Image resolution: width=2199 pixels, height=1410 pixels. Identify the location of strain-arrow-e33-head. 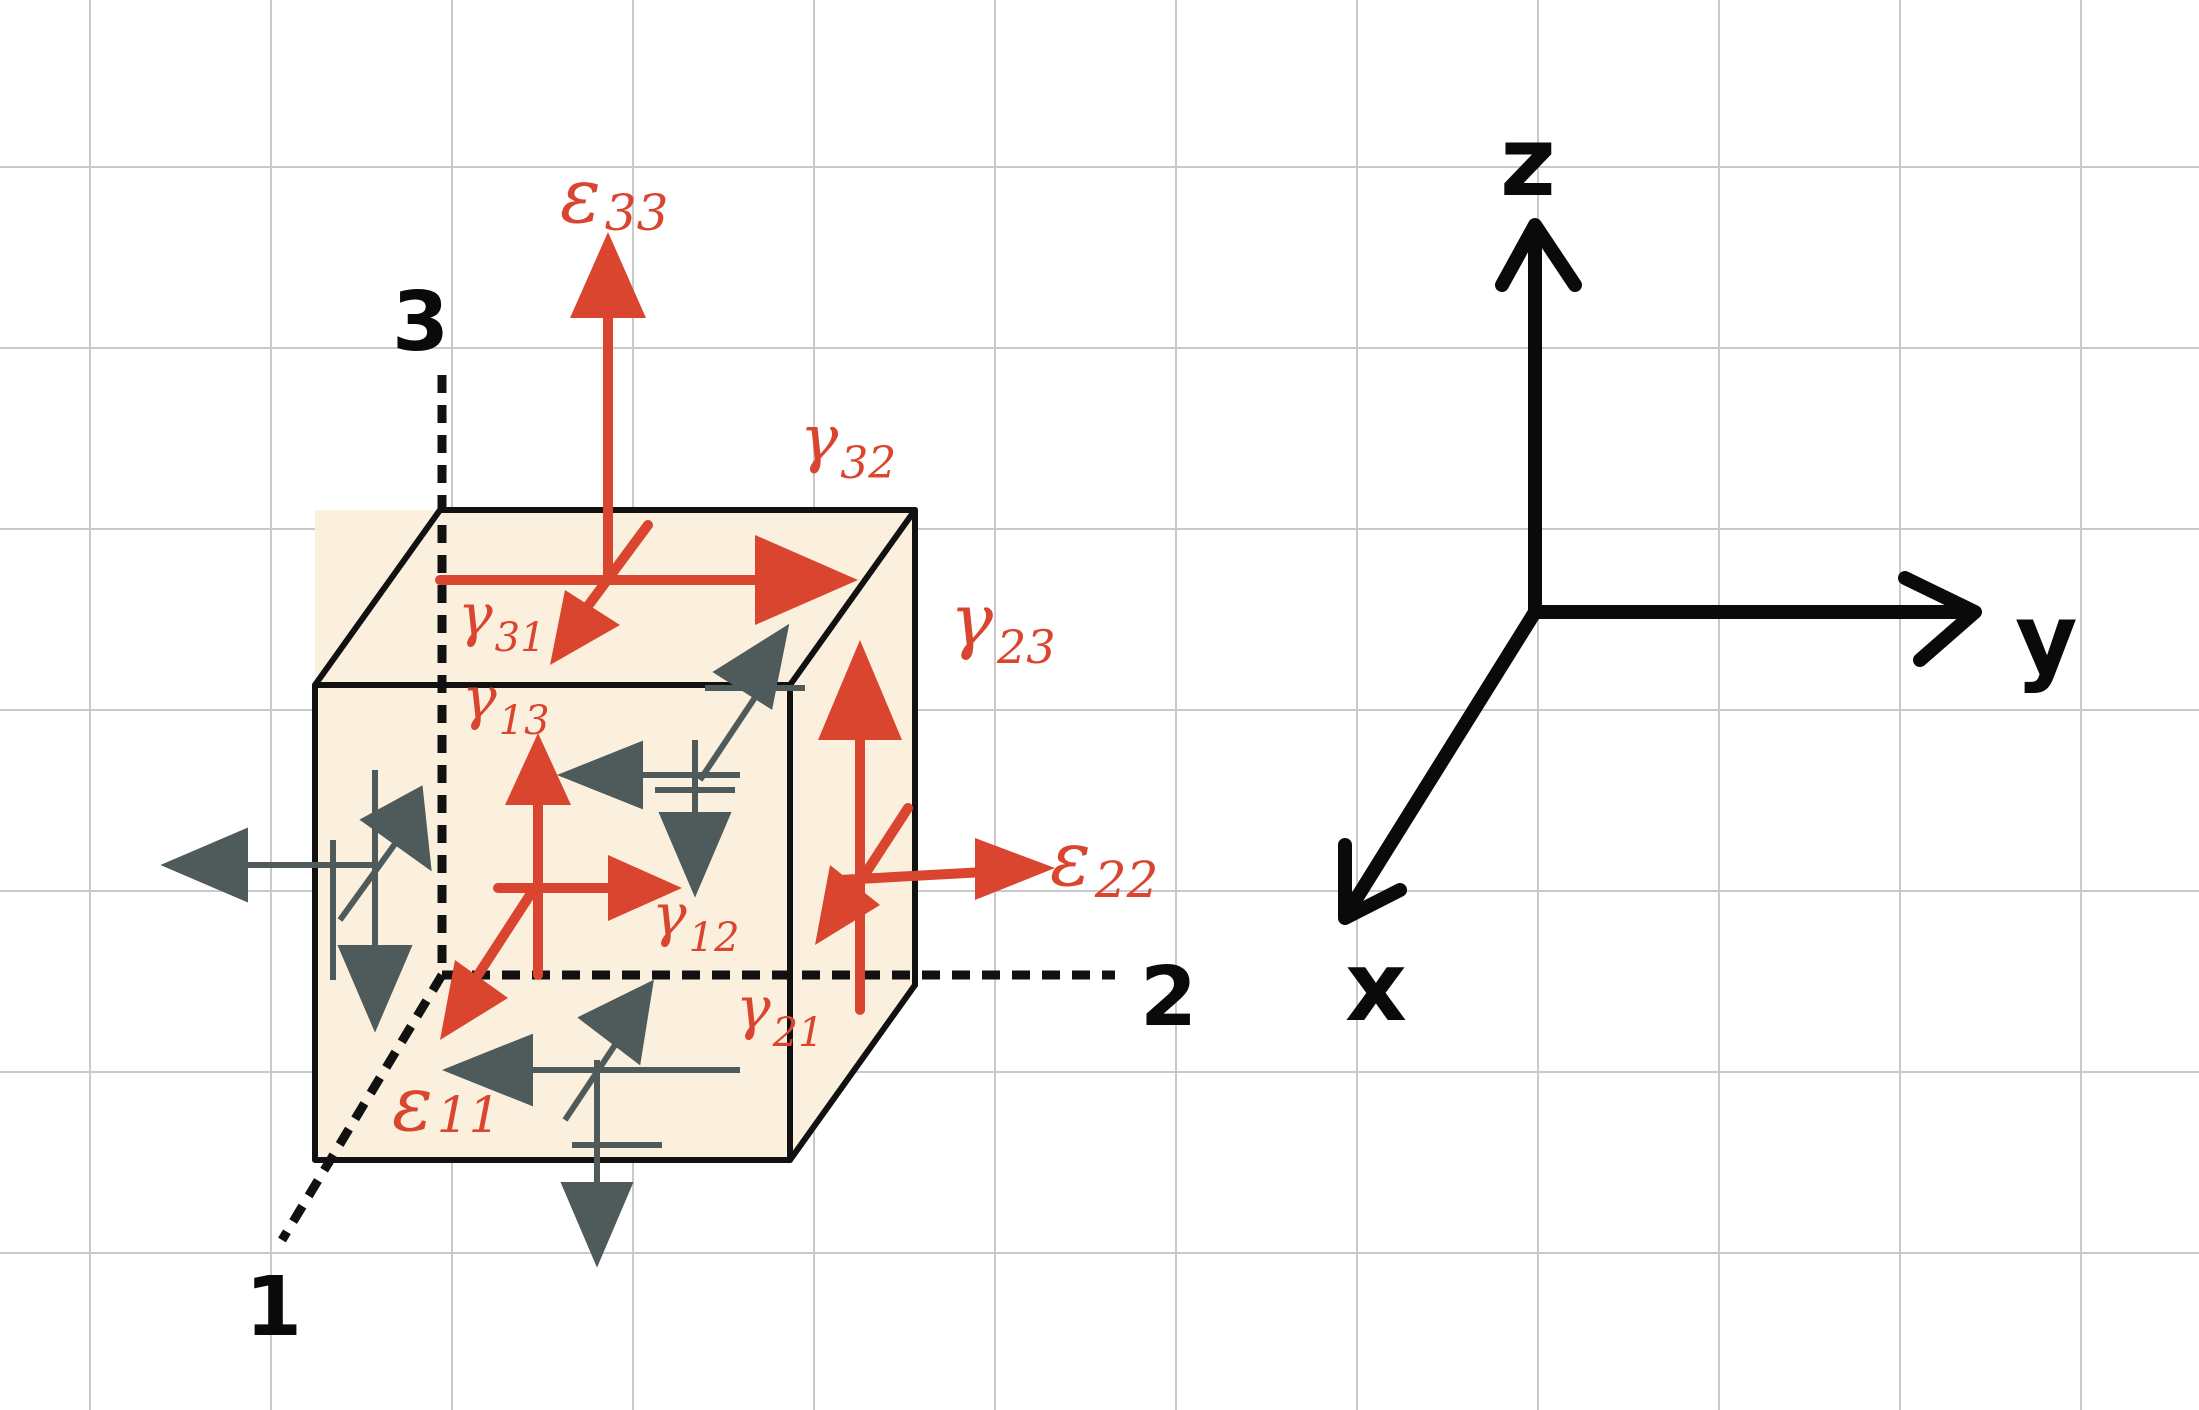
(608, 275).